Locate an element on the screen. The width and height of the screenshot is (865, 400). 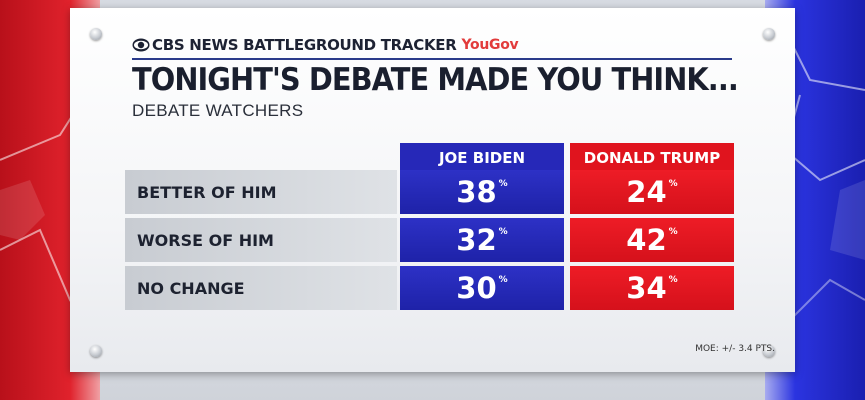
brand-line: CBS NEWS BATTLEGROUND TRACKER YouGov is located at coordinates (325, 45).